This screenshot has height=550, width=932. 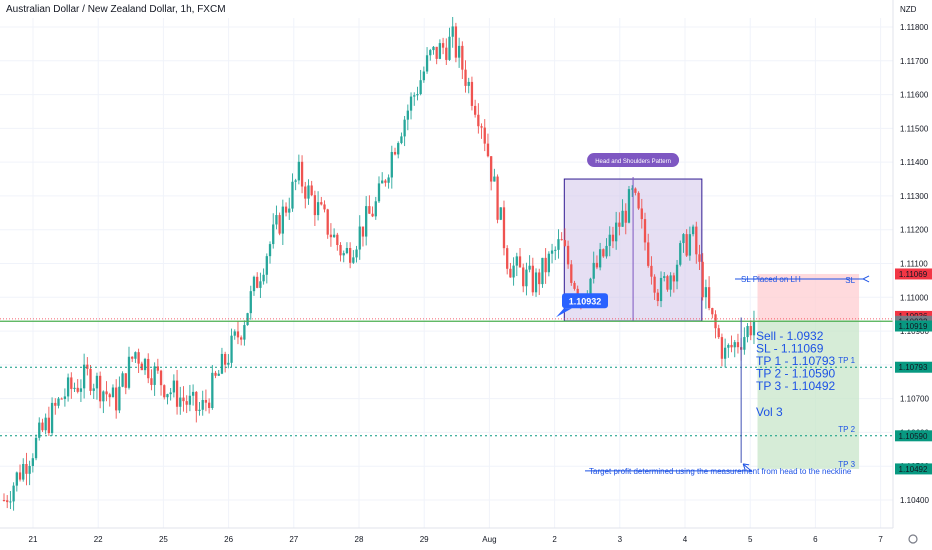 I want to click on volume-note: Vol 3, so click(x=769, y=412).